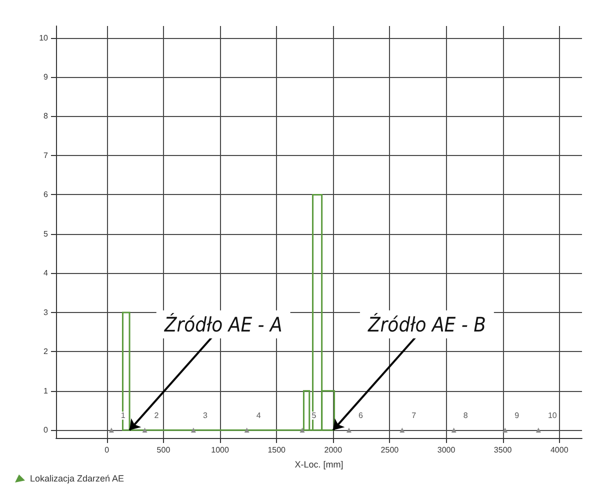 The image size is (614, 498). I want to click on y-tick-label: 7, so click(46, 155).